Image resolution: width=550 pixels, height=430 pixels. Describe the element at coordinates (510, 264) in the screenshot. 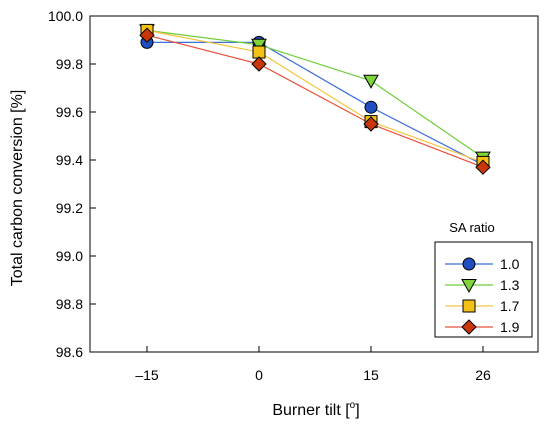

I see `legend-label: 1.0` at that location.